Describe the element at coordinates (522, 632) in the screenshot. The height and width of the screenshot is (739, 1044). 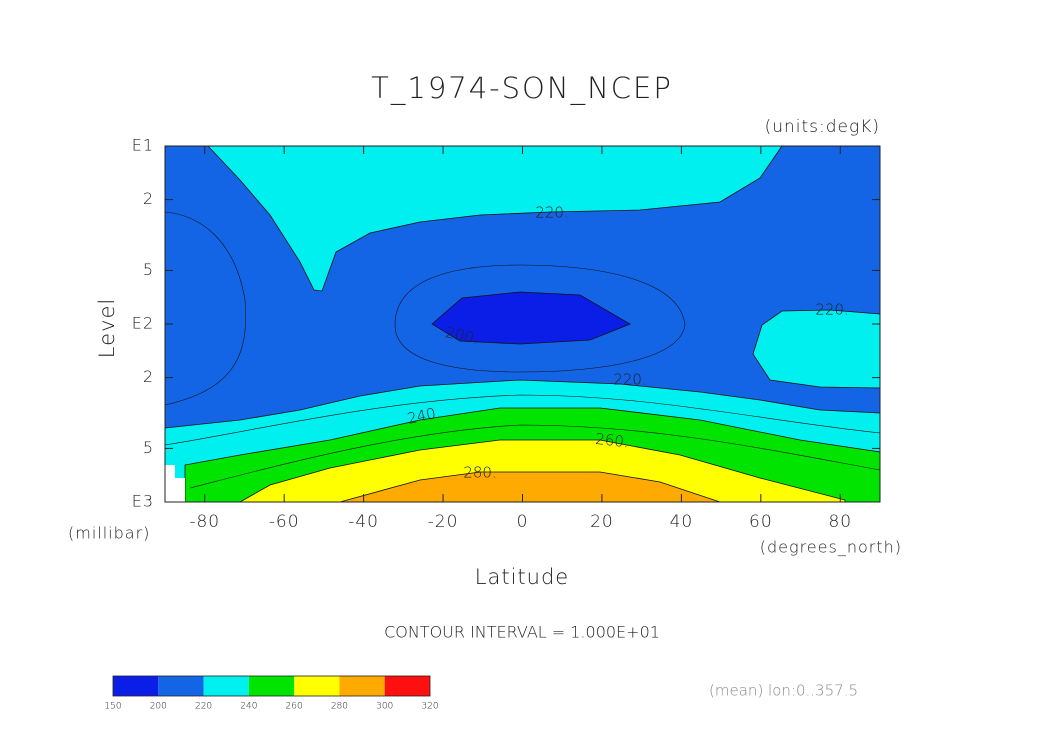
I see `footer: CONTOUR INTERVAL = 1.000E+01` at that location.